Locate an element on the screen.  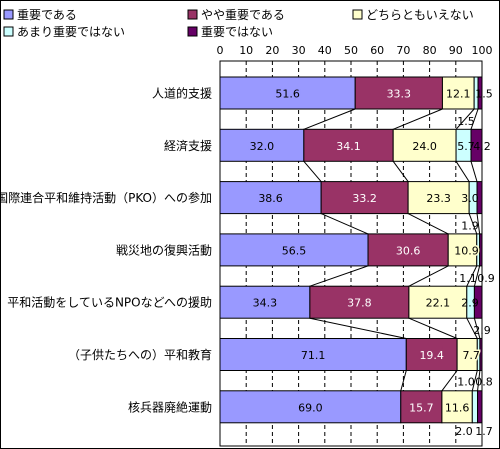
data-label: 1.1 is located at coordinates (468, 278).